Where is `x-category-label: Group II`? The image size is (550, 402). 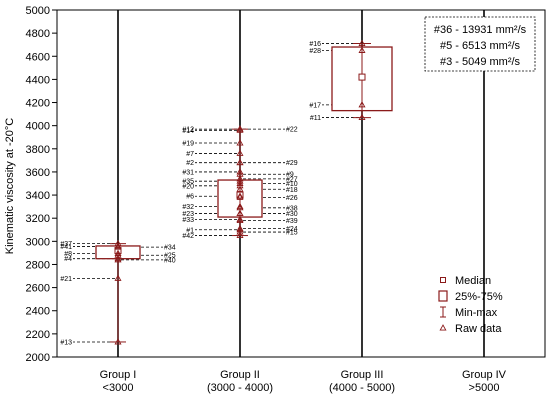 x-category-label: Group II is located at coordinates (240, 375).